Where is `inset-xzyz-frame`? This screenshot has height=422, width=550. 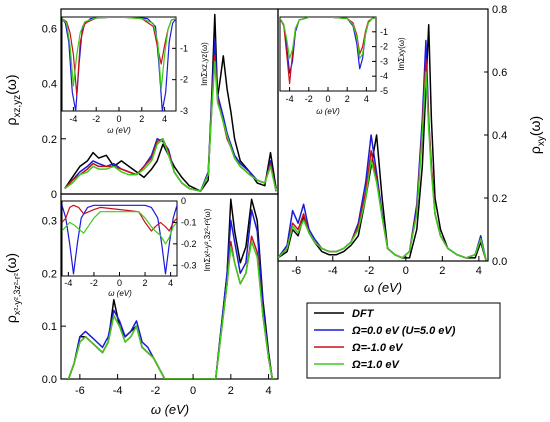 inset-xzyz-frame is located at coordinates (119, 64).